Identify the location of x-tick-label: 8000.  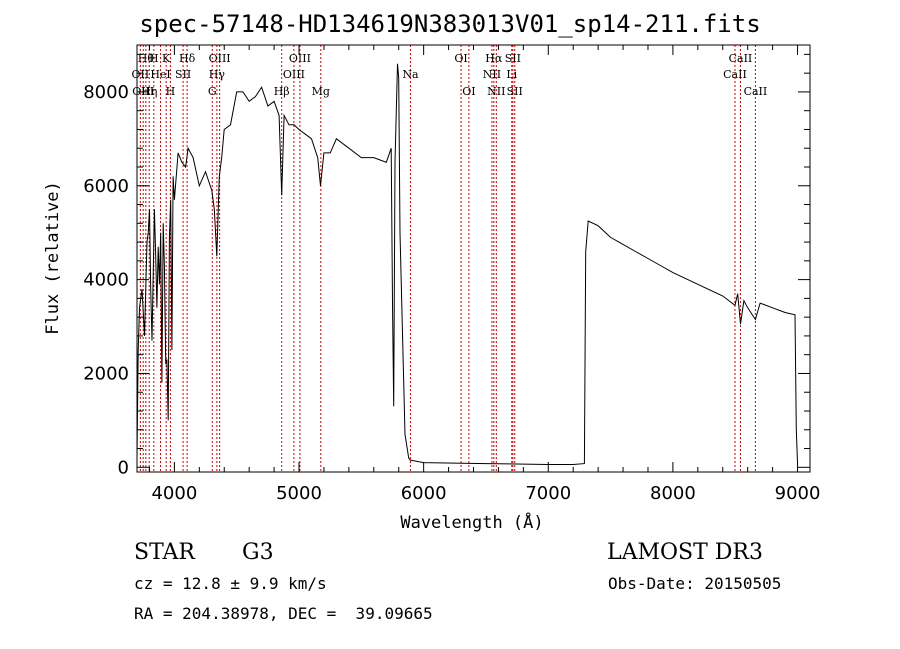
(673, 493).